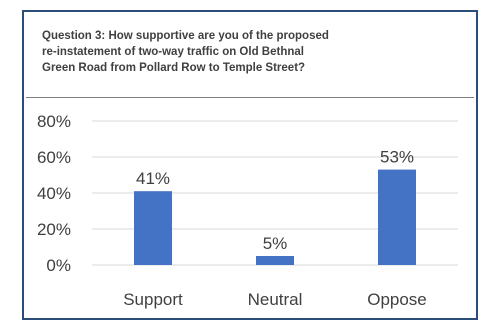  What do you see at coordinates (275, 243) in the screenshot?
I see `data-label-neutral: 5%` at bounding box center [275, 243].